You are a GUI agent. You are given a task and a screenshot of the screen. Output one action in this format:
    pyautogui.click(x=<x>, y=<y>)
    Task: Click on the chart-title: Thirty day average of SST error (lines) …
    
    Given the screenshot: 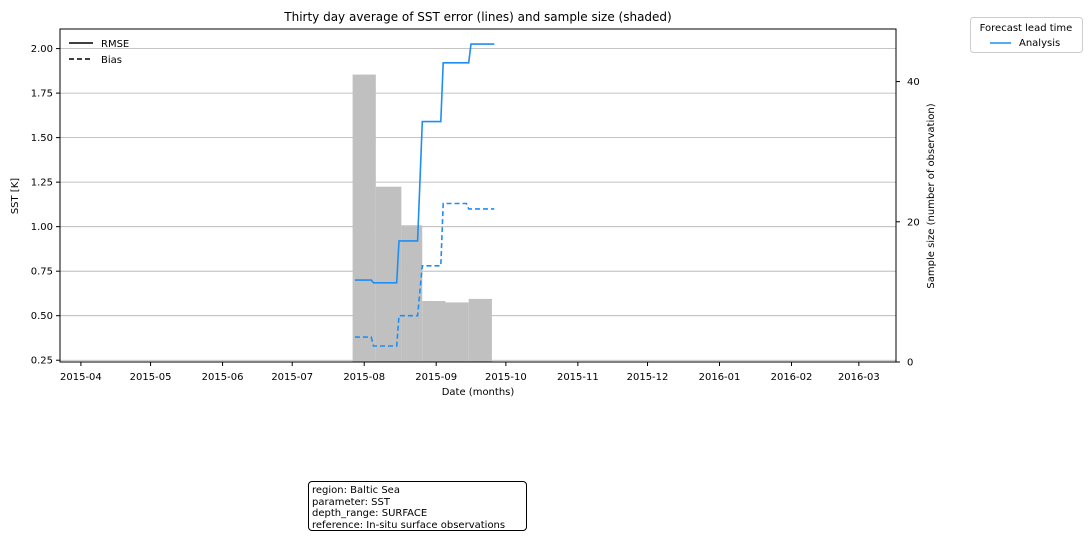 What is the action you would take?
    pyautogui.click(x=477, y=17)
    